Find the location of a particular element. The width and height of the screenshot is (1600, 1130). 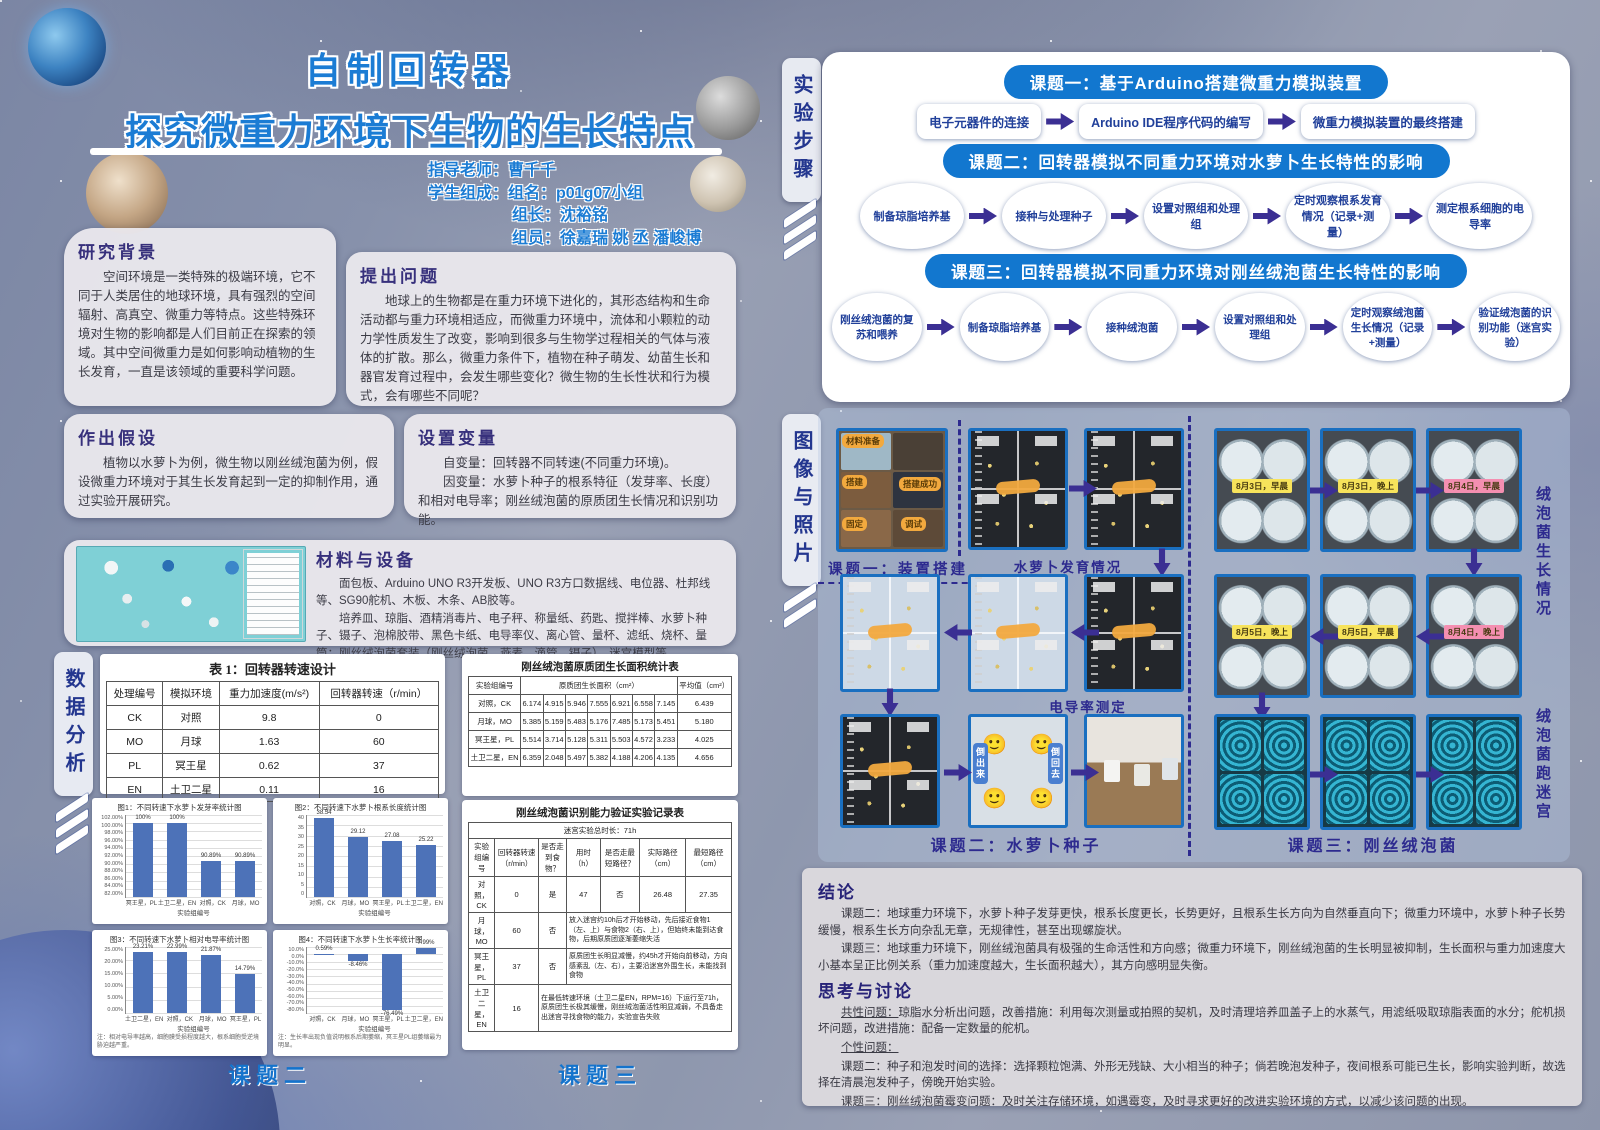

table-cell: 5.176 is located at coordinates (599, 721).